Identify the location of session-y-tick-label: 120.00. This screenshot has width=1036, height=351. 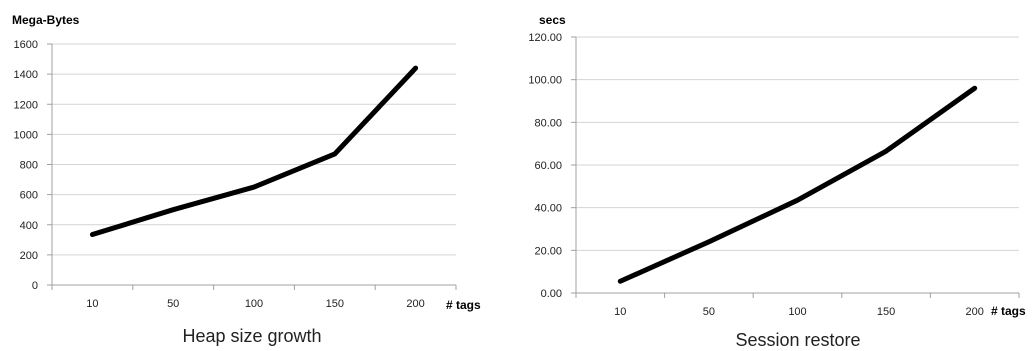
(545, 38).